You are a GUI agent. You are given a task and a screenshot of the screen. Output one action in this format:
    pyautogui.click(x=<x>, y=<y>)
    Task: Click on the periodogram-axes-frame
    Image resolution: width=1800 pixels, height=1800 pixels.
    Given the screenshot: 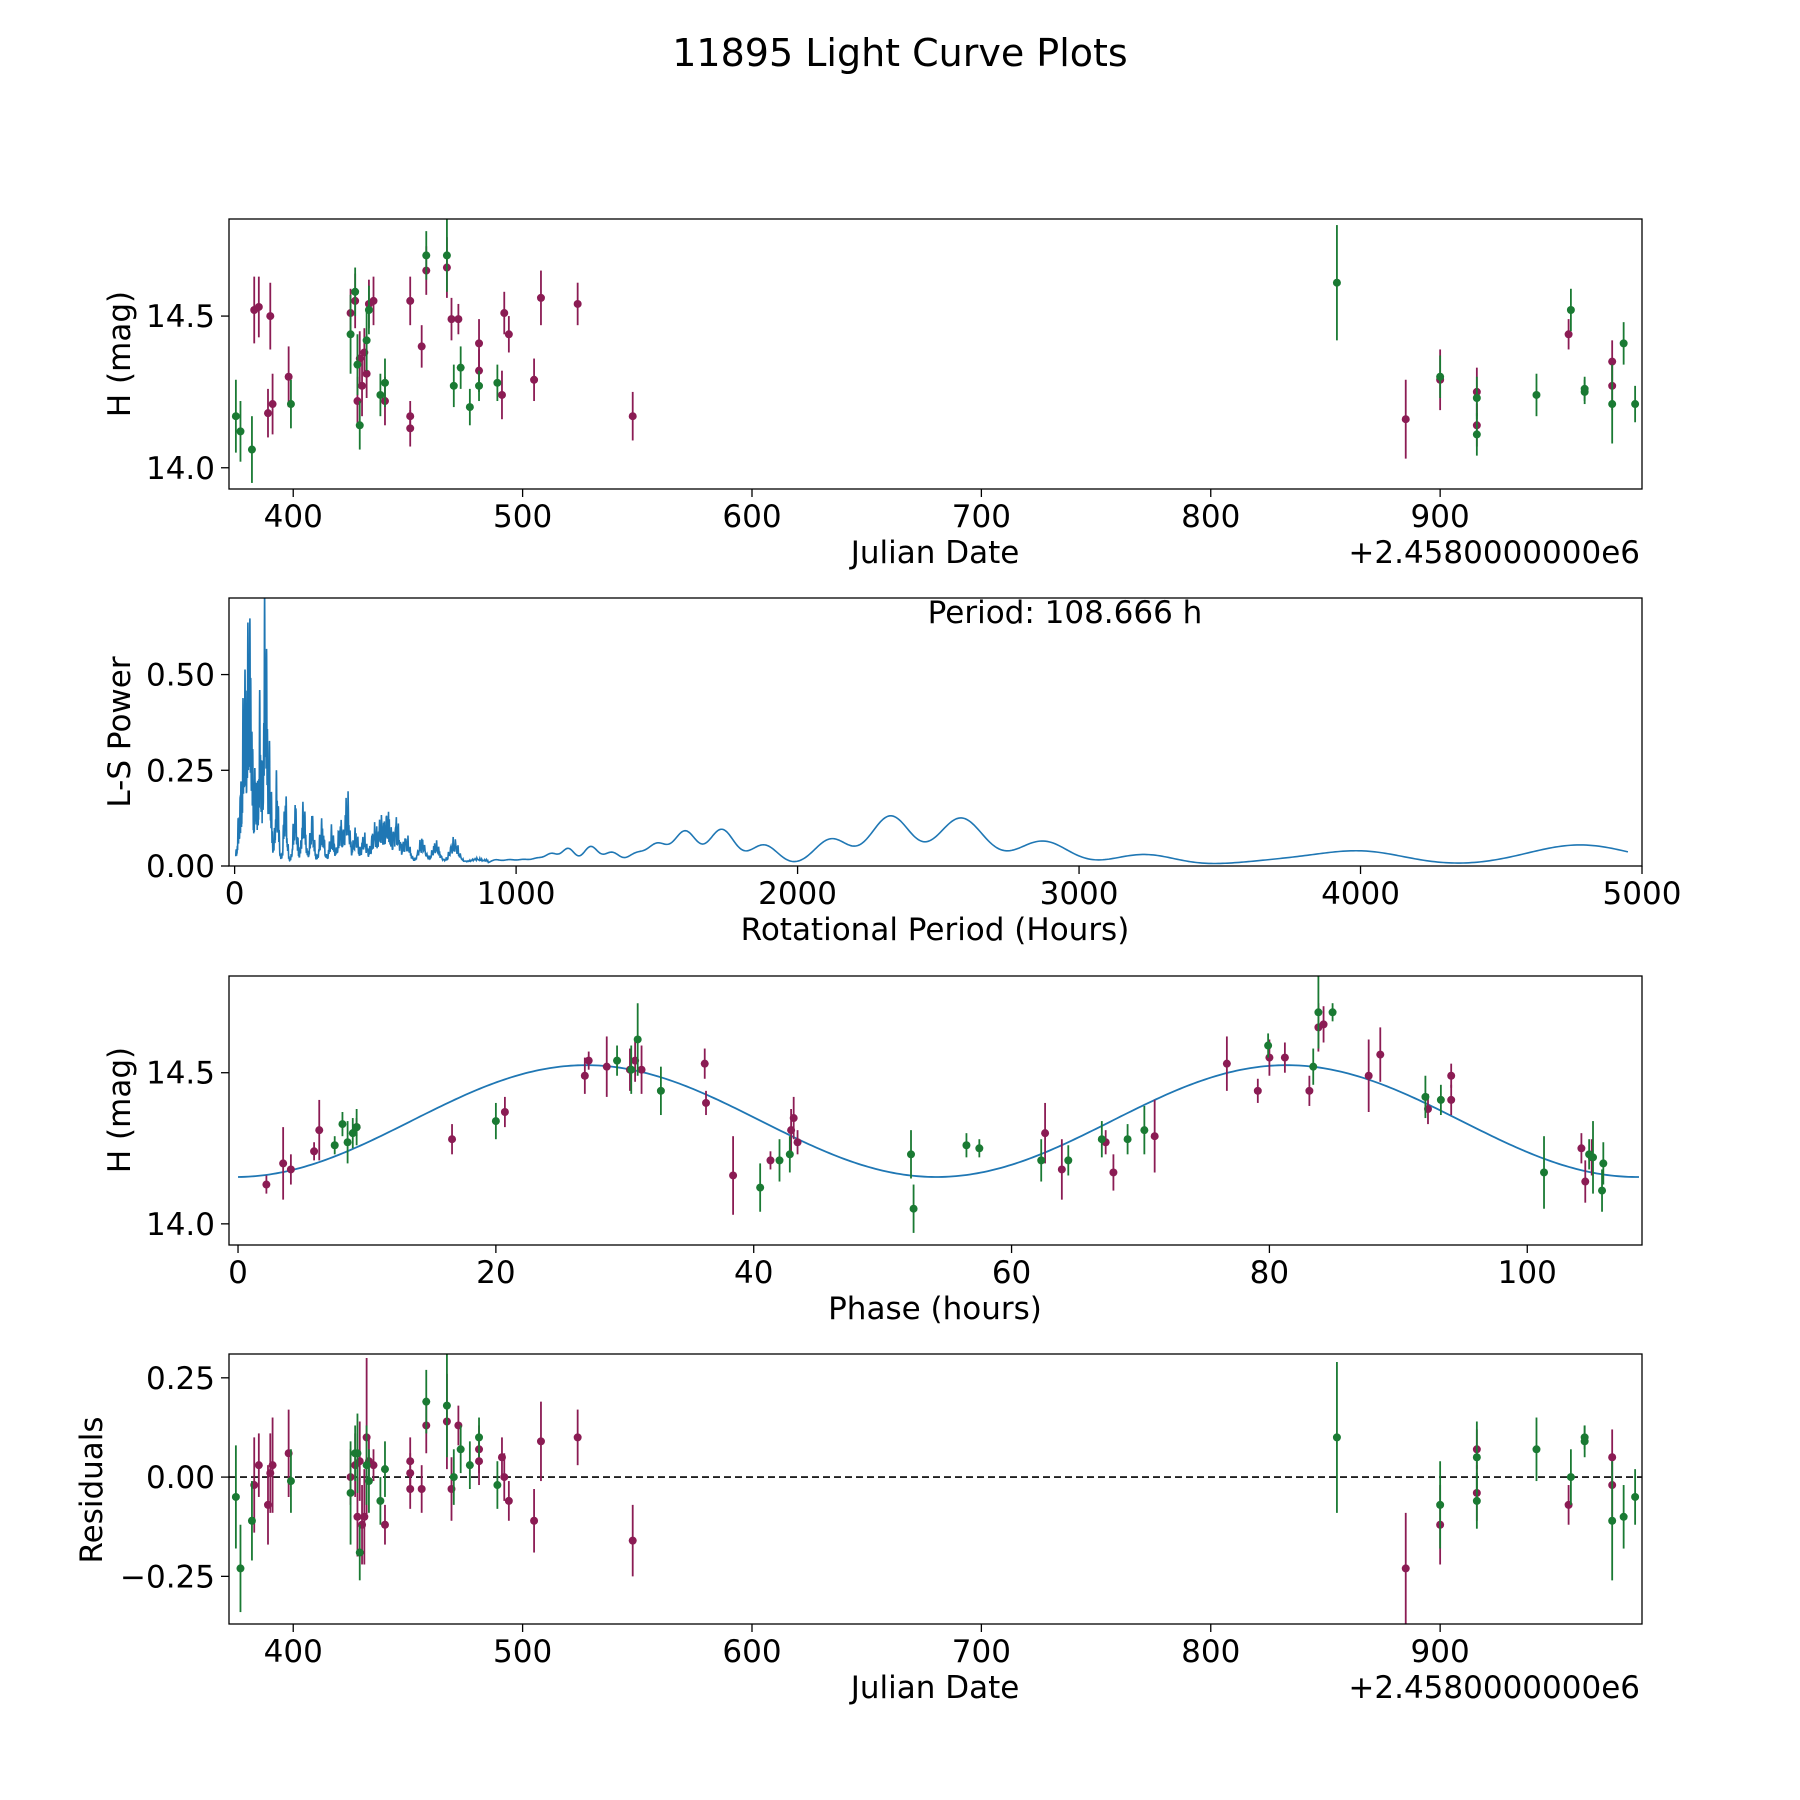 What is the action you would take?
    pyautogui.click(x=935, y=732)
    